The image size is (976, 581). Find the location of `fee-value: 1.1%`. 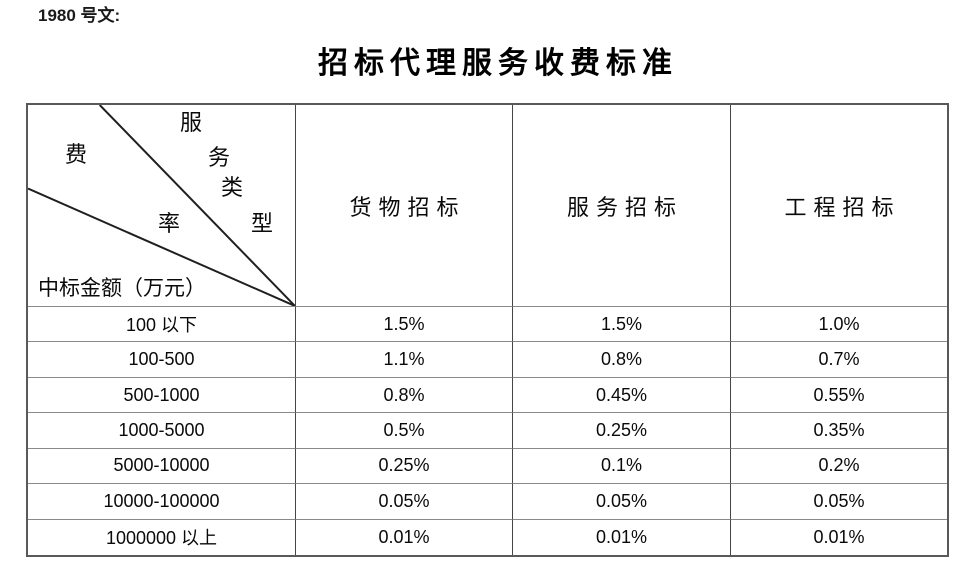

fee-value: 1.1% is located at coordinates (404, 360).